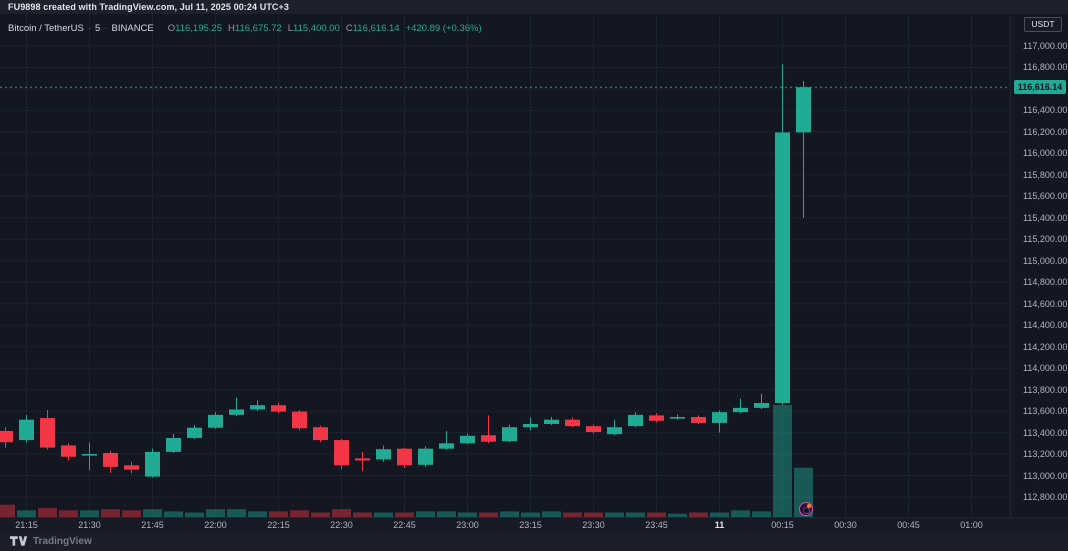 This screenshot has width=1068, height=551. What do you see at coordinates (1043, 24) in the screenshot?
I see `currency-toggle-button: USDT` at bounding box center [1043, 24].